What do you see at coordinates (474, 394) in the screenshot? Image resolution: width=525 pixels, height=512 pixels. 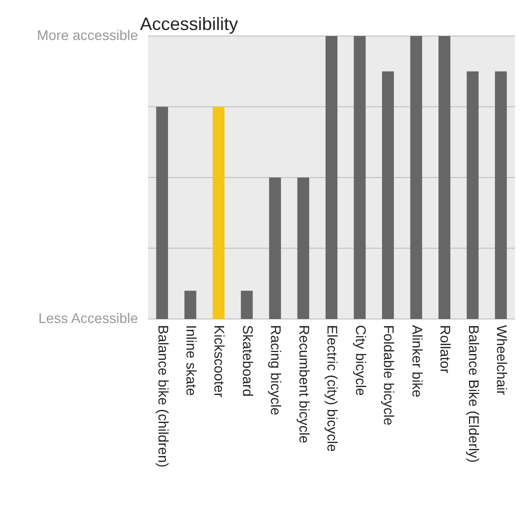 I see `x-tick-label: Balance Bike (Elderly)` at bounding box center [474, 394].